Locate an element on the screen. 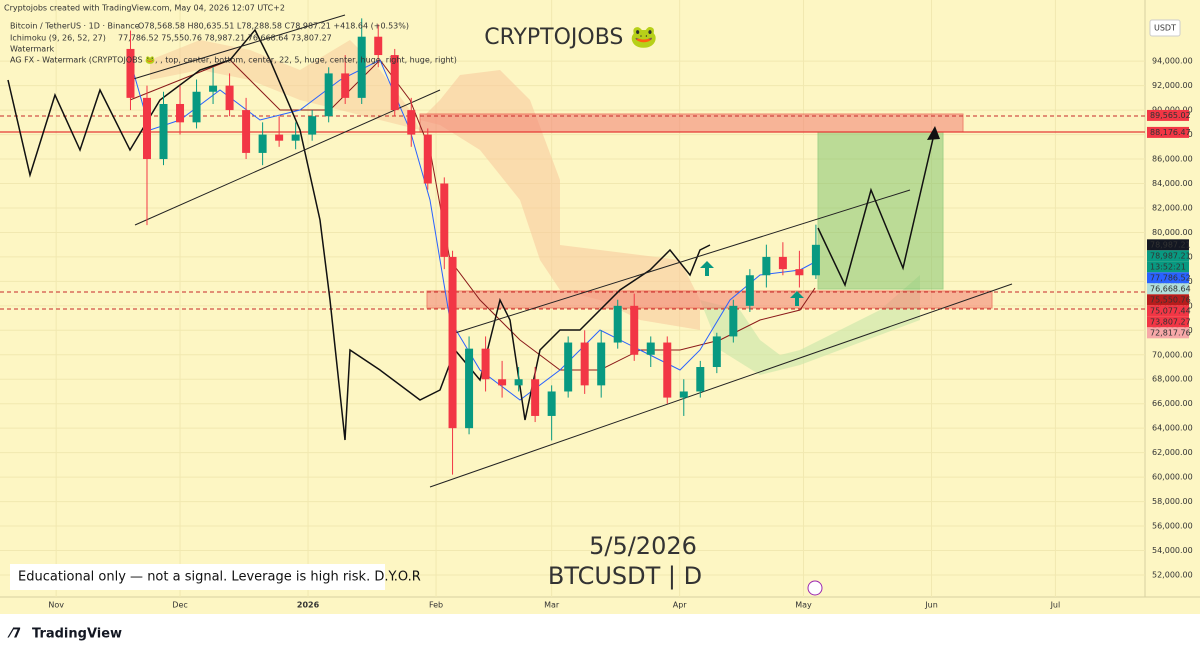 This screenshot has height=654, width=1200. y-tick-label: 66,000.00 is located at coordinates (1172, 403).